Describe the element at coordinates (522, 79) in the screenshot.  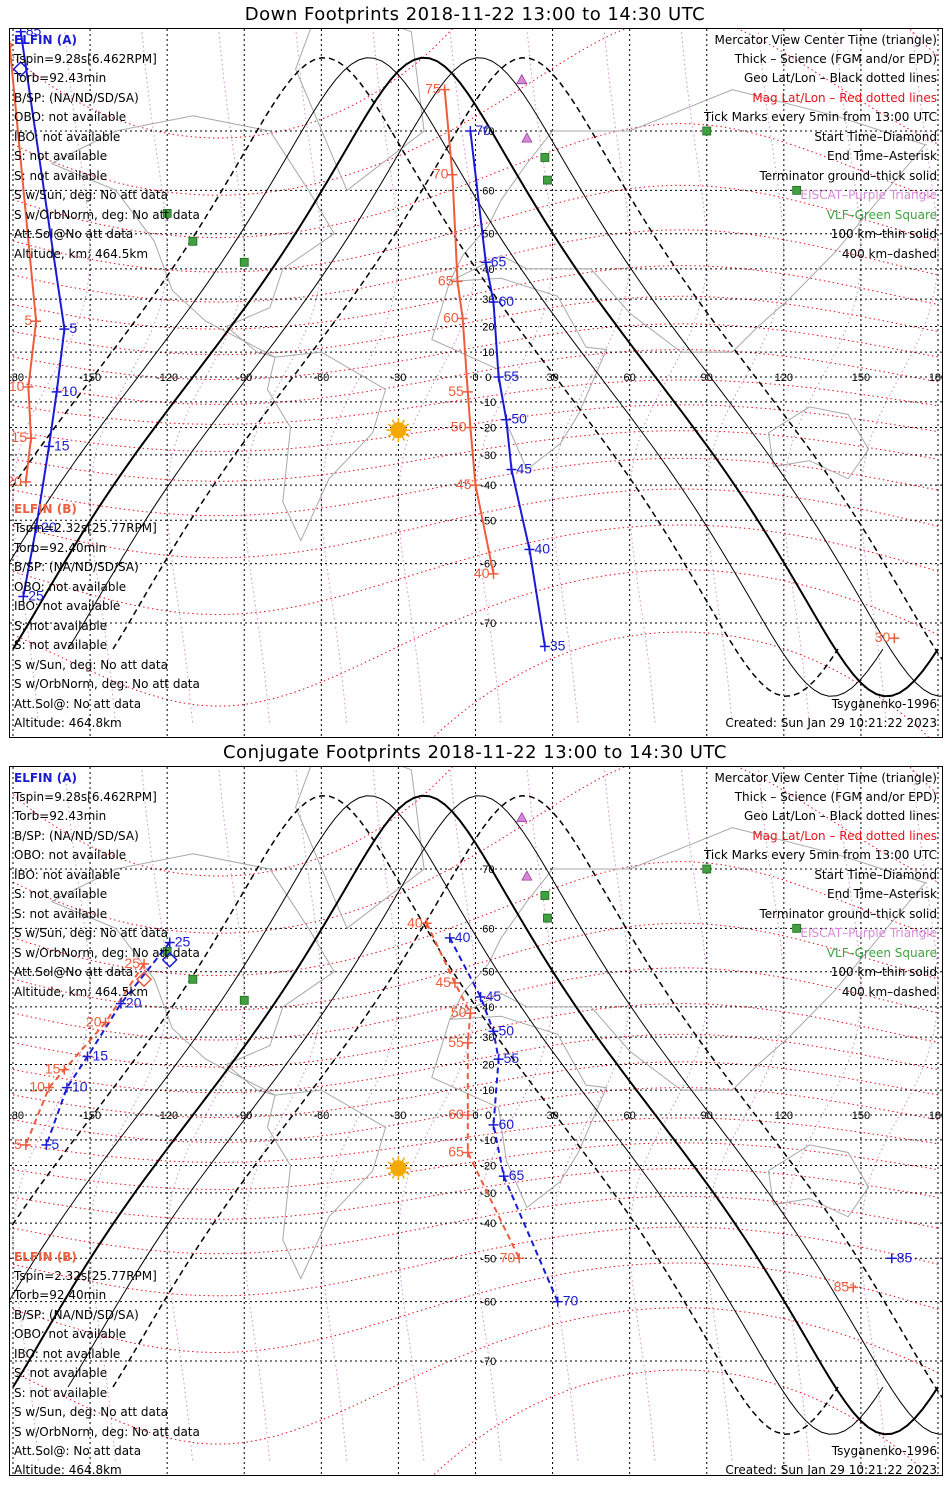
I see `eiscat-marker` at that location.